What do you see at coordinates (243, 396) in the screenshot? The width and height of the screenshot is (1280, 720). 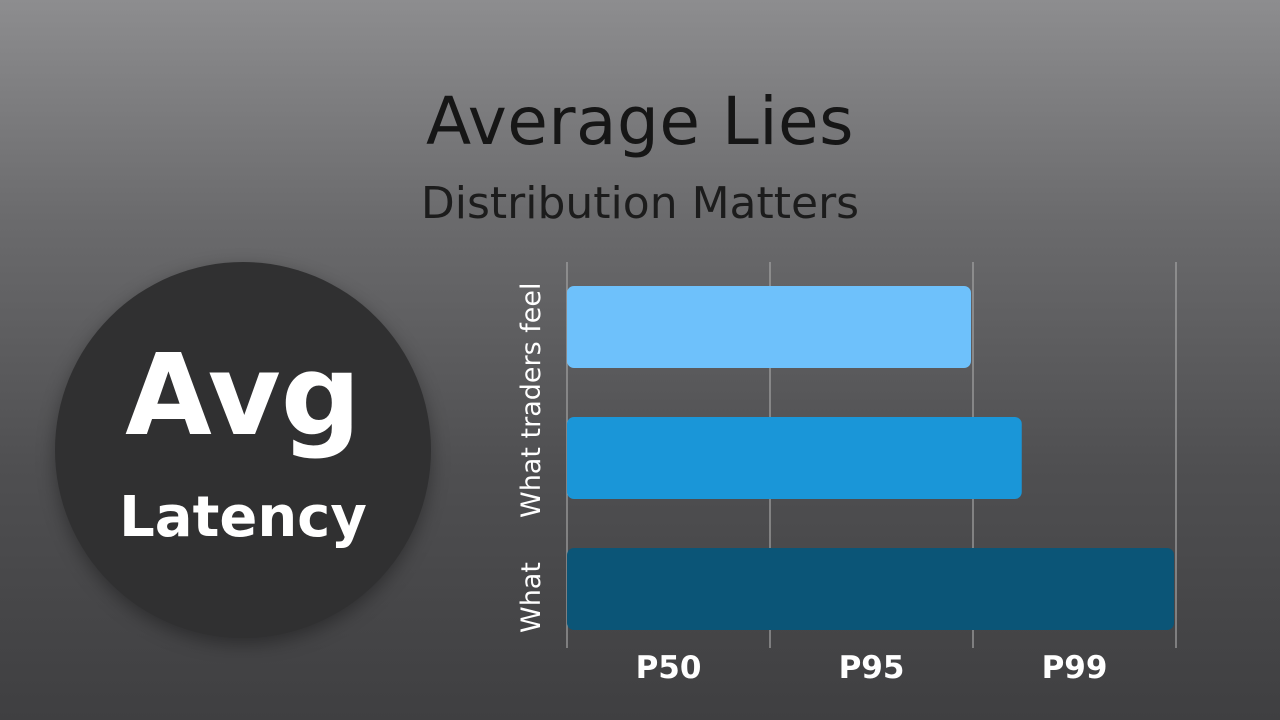 I see `avg-label: Avg` at bounding box center [243, 396].